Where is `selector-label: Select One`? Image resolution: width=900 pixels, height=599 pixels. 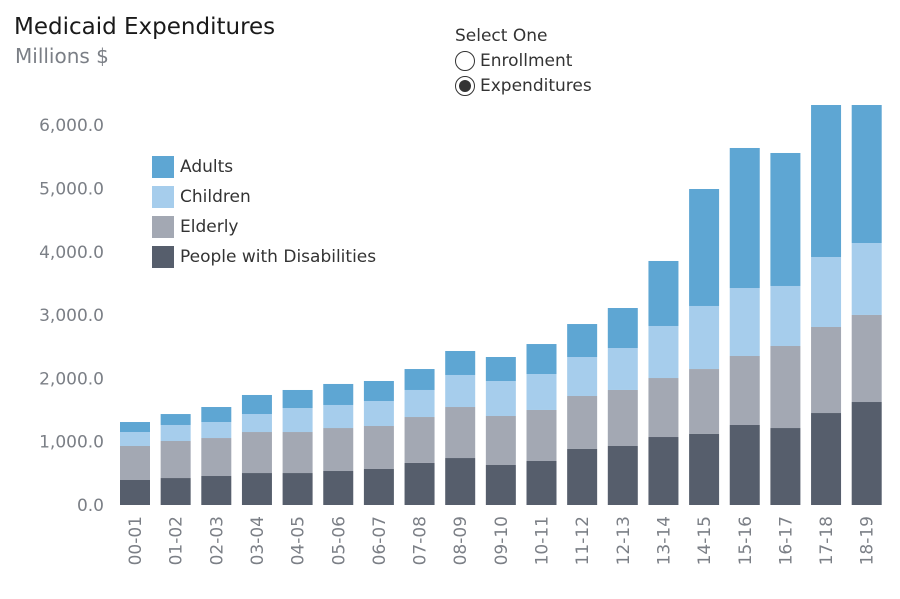 selector-label: Select One is located at coordinates (501, 36).